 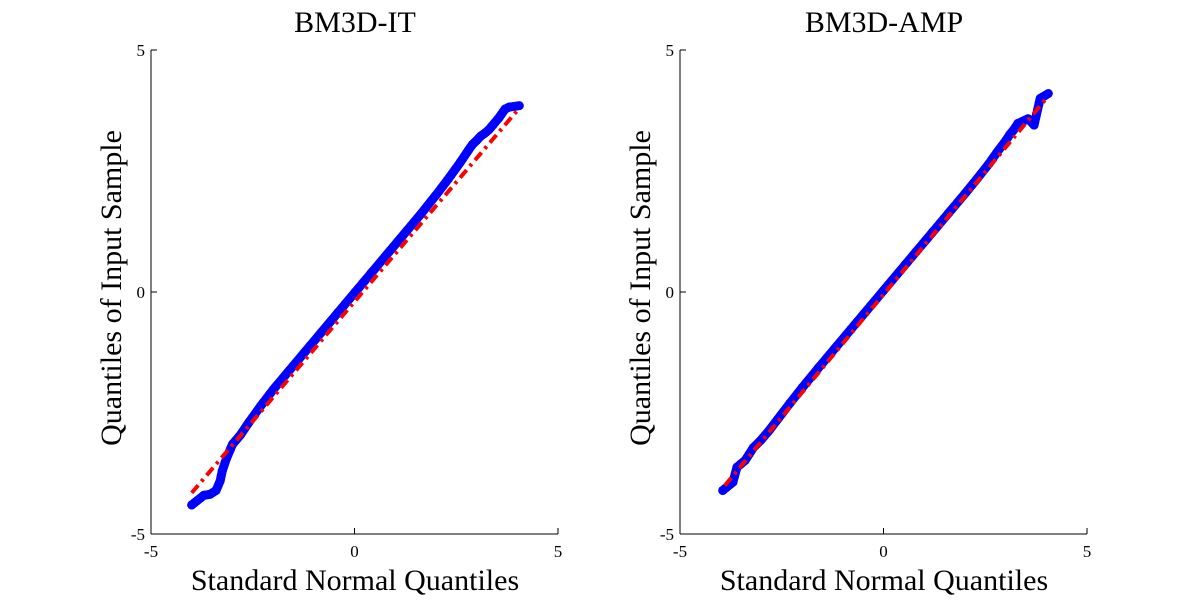 I want to click on panel-title: BM3D-IT, so click(x=355, y=22).